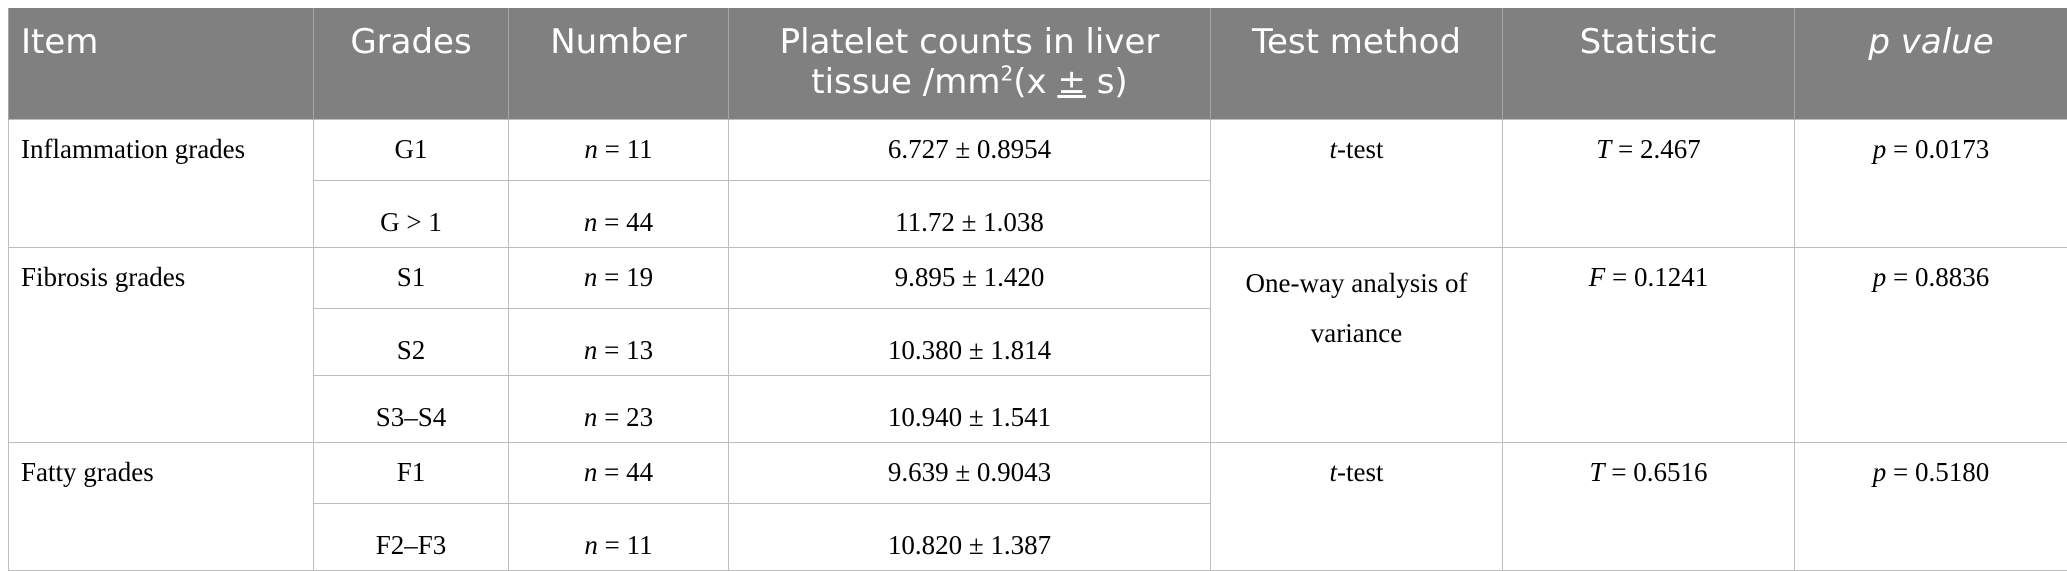 The image size is (2067, 571). What do you see at coordinates (1649, 183) in the screenshot?
I see `statistic-cell: T = 2.467` at bounding box center [1649, 183].